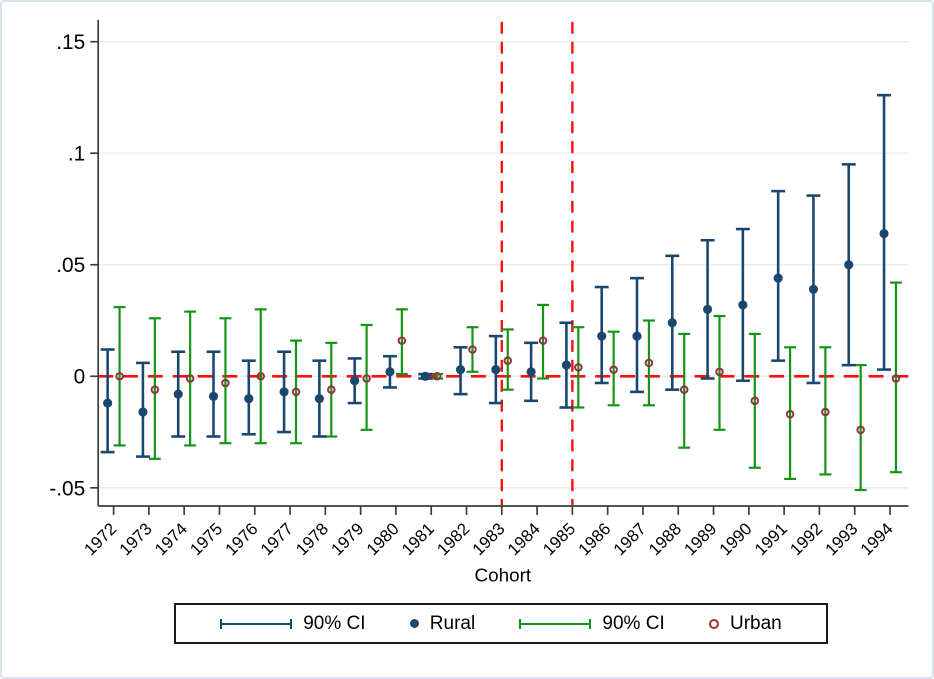 Image resolution: width=934 pixels, height=679 pixels. What do you see at coordinates (649, 363) in the screenshot?
I see `urban-point-1987` at bounding box center [649, 363].